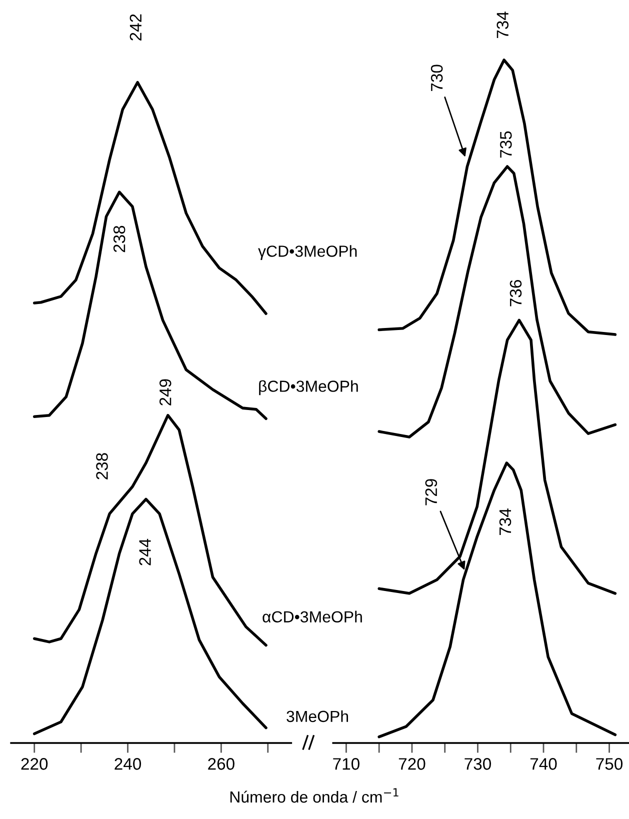 The width and height of the screenshot is (629, 819). Describe the element at coordinates (221, 764) in the screenshot. I see `x-tick-label: 260` at that location.